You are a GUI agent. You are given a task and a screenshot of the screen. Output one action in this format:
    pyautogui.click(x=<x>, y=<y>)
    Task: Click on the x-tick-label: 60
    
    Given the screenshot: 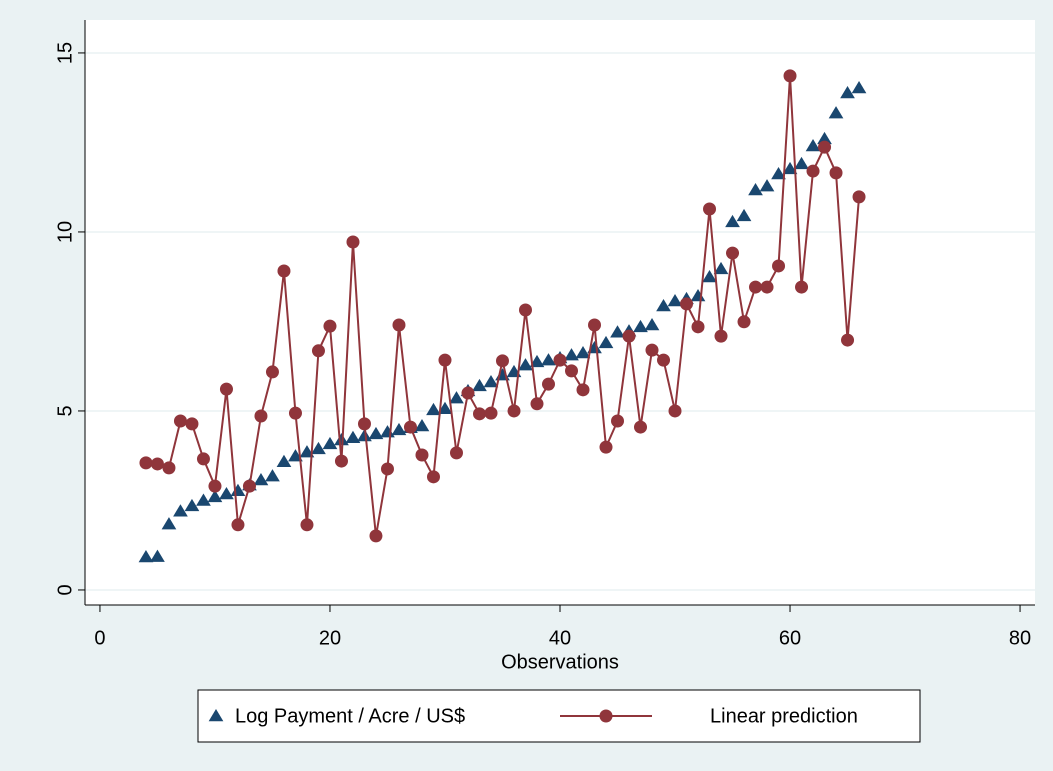 What is the action you would take?
    pyautogui.click(x=790, y=638)
    